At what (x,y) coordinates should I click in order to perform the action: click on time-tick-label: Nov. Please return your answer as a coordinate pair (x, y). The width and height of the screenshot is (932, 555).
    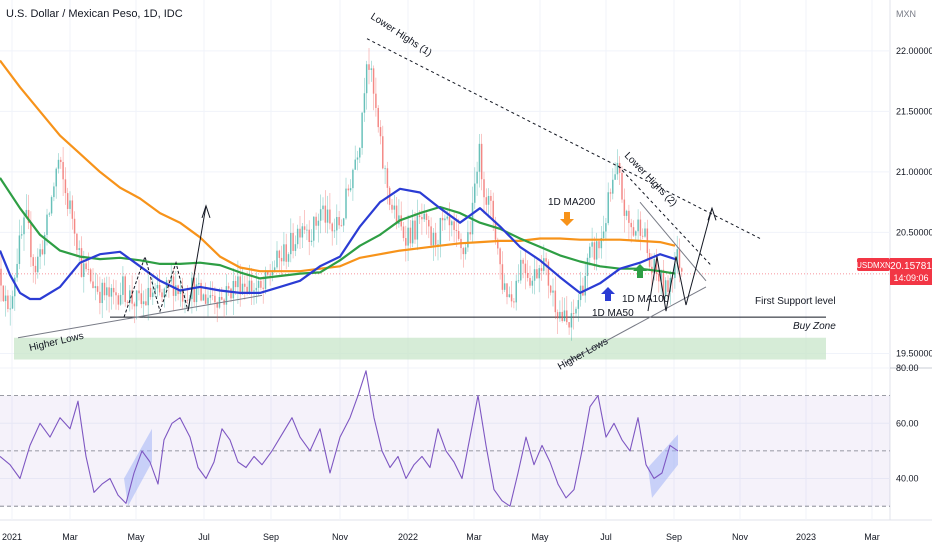
    Looking at the image, I should click on (740, 537).